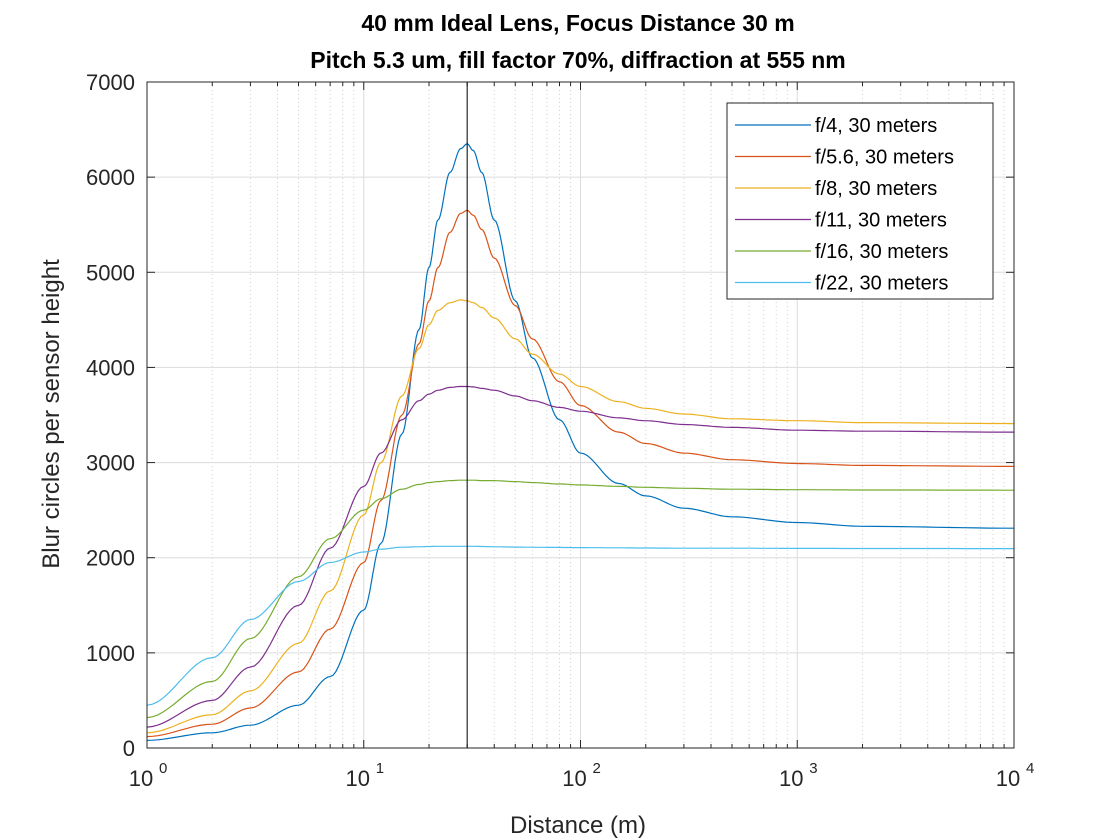 The width and height of the screenshot is (1120, 840). I want to click on x-tick-exponent: 4, so click(1030, 768).